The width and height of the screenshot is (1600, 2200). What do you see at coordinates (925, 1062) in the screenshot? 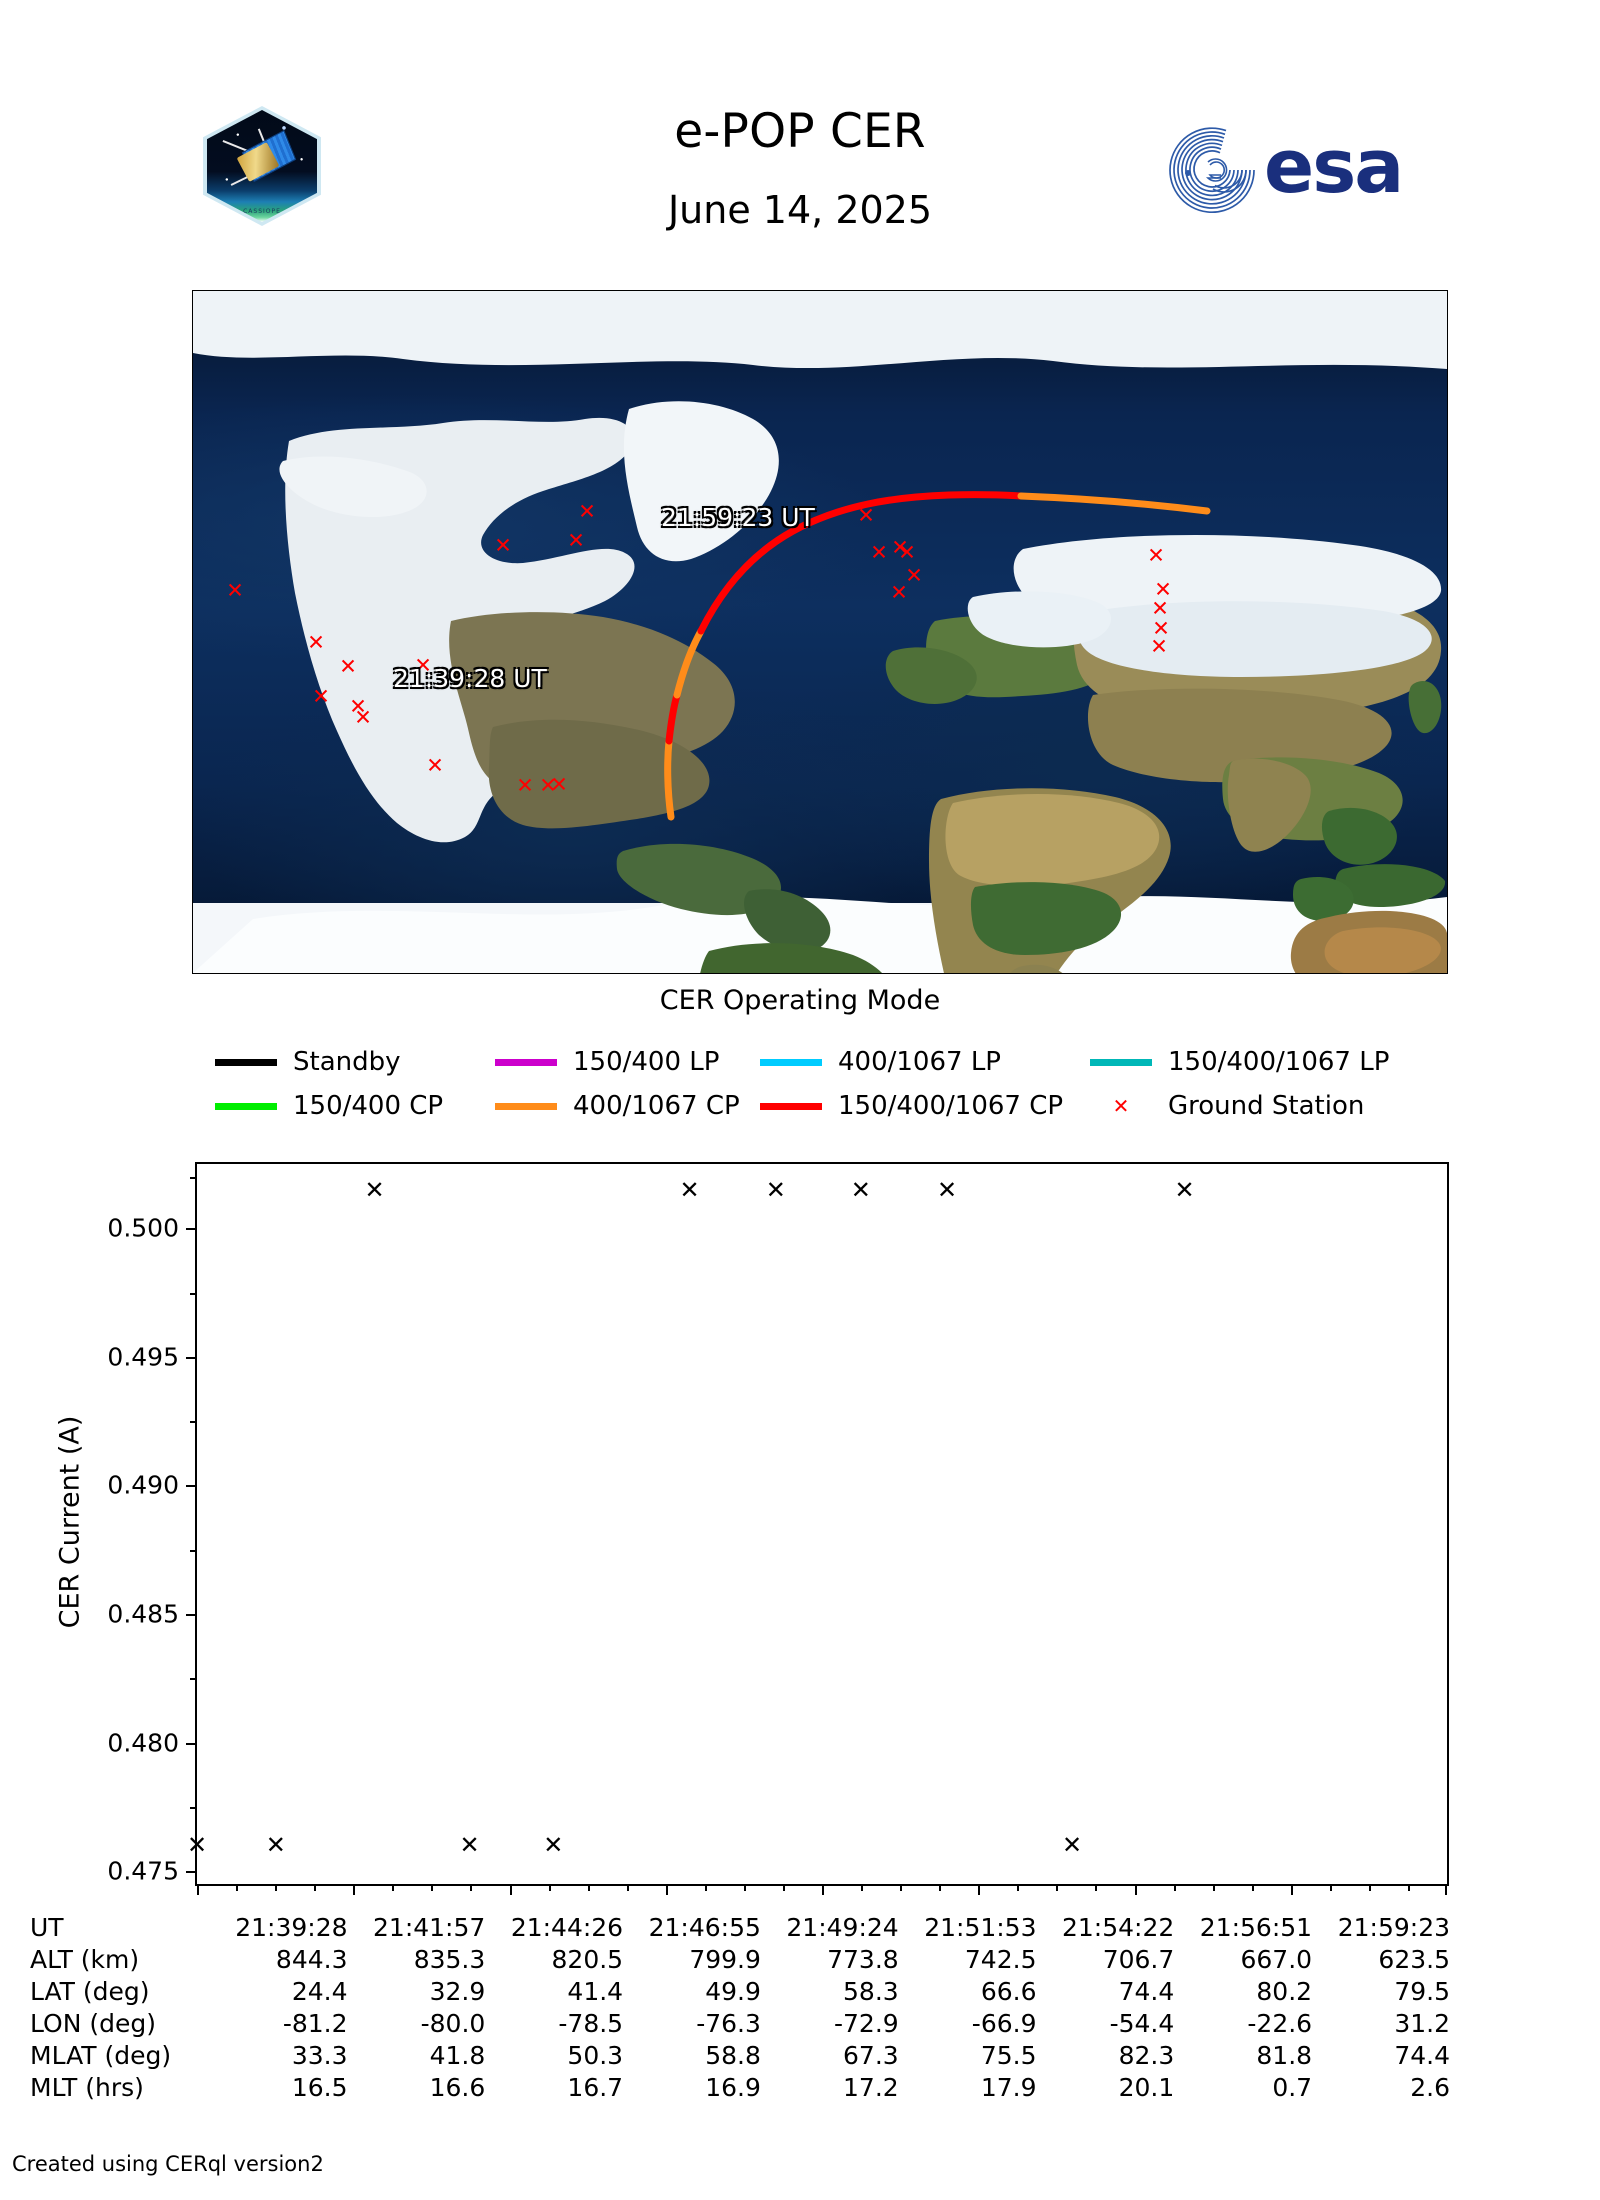
I see `legend-item-400-1067-lp: 400/1067 LP` at bounding box center [925, 1062].